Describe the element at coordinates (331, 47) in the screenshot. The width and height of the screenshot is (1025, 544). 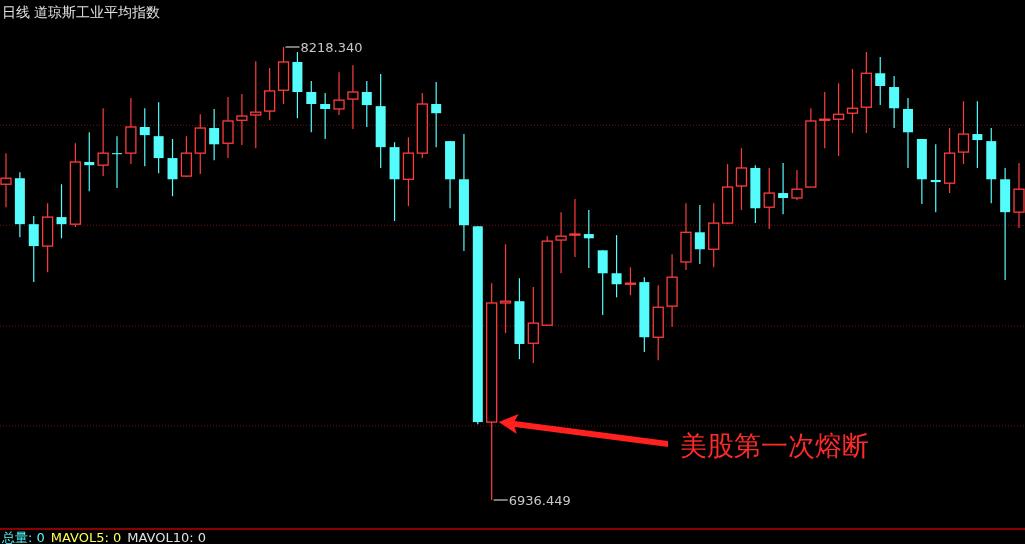
I see `annotation: 8218.340` at that location.